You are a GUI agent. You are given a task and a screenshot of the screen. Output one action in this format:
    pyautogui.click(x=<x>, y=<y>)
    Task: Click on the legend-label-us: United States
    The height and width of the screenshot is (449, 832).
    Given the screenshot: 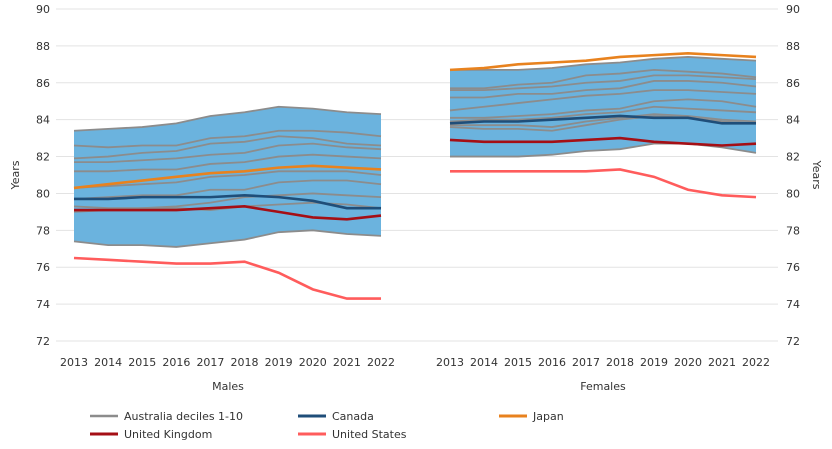 What is the action you would take?
    pyautogui.click(x=369, y=434)
    